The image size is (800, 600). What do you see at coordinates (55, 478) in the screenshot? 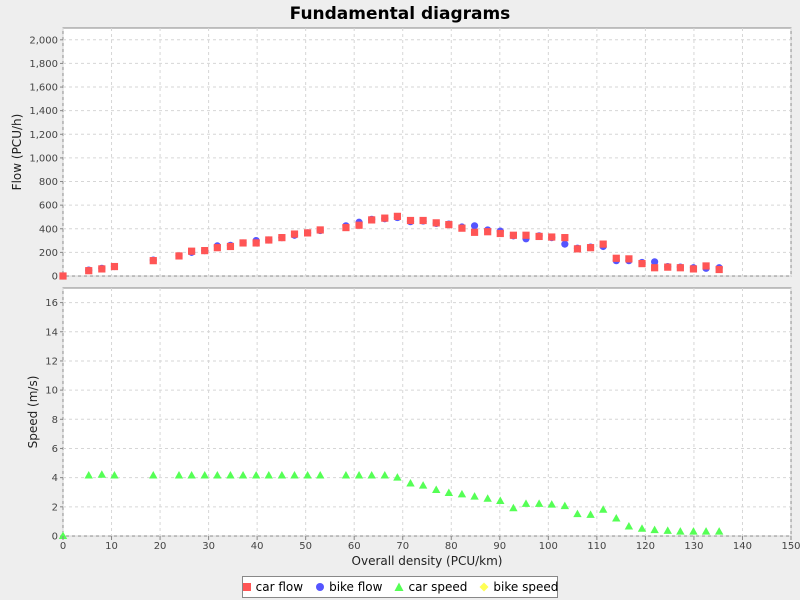
I see `y-tick-label: 4` at bounding box center [55, 478].